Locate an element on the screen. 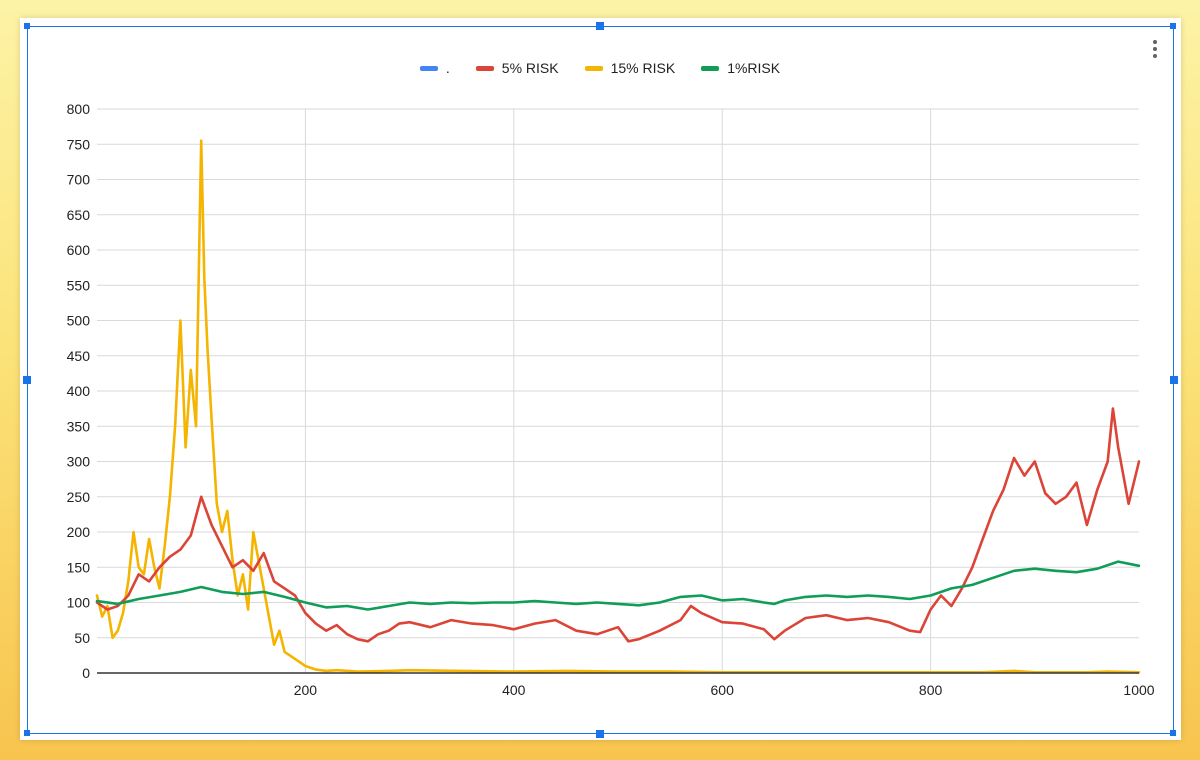 The width and height of the screenshot is (1200, 760). resize-handle-top-left is located at coordinates (27, 26).